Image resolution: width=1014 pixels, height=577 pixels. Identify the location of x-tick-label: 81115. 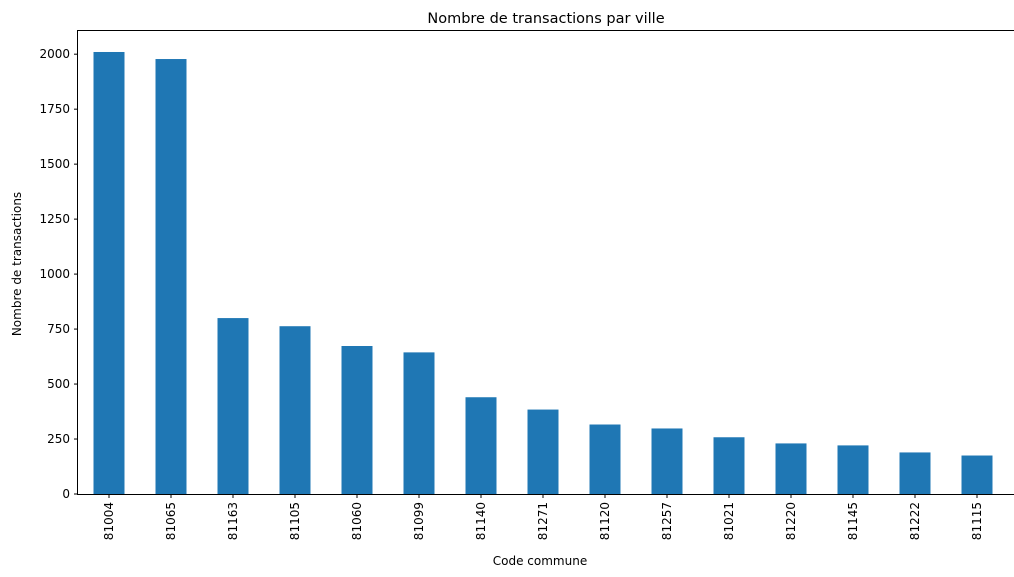
(977, 521).